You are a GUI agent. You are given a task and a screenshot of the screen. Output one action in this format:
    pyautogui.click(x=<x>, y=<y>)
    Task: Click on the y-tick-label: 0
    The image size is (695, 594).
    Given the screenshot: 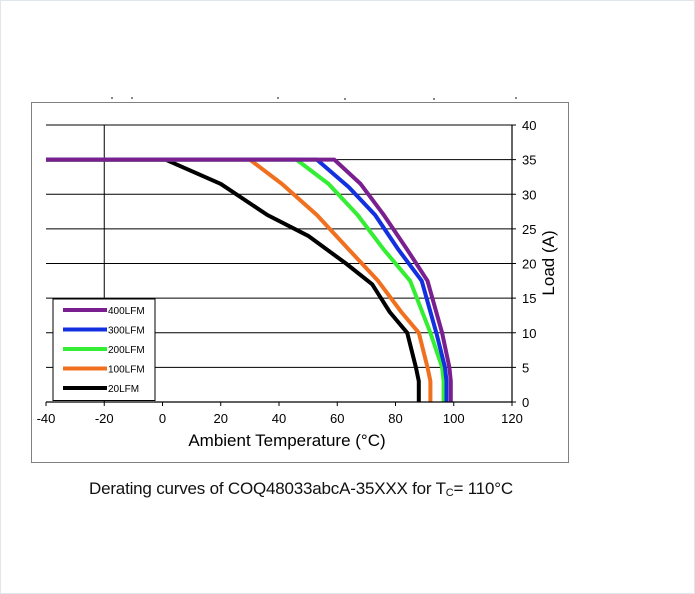 What is the action you would take?
    pyautogui.click(x=525, y=402)
    